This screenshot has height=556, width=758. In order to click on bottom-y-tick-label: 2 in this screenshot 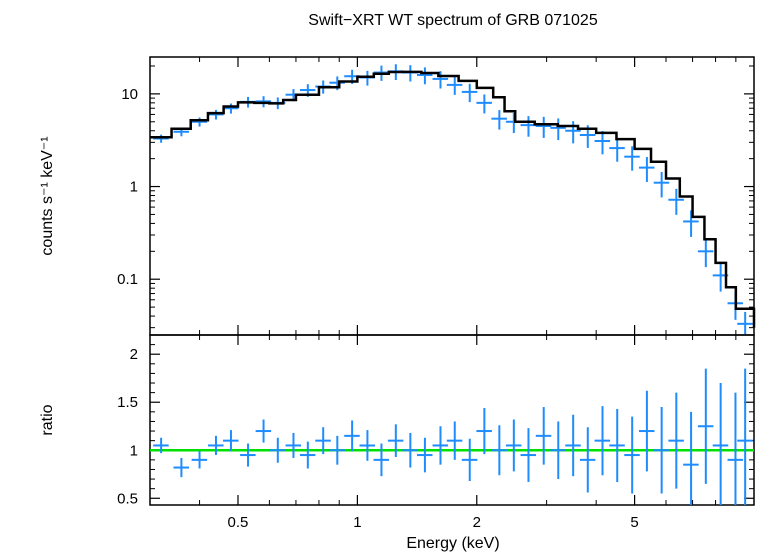, I will do `click(134, 354)`.